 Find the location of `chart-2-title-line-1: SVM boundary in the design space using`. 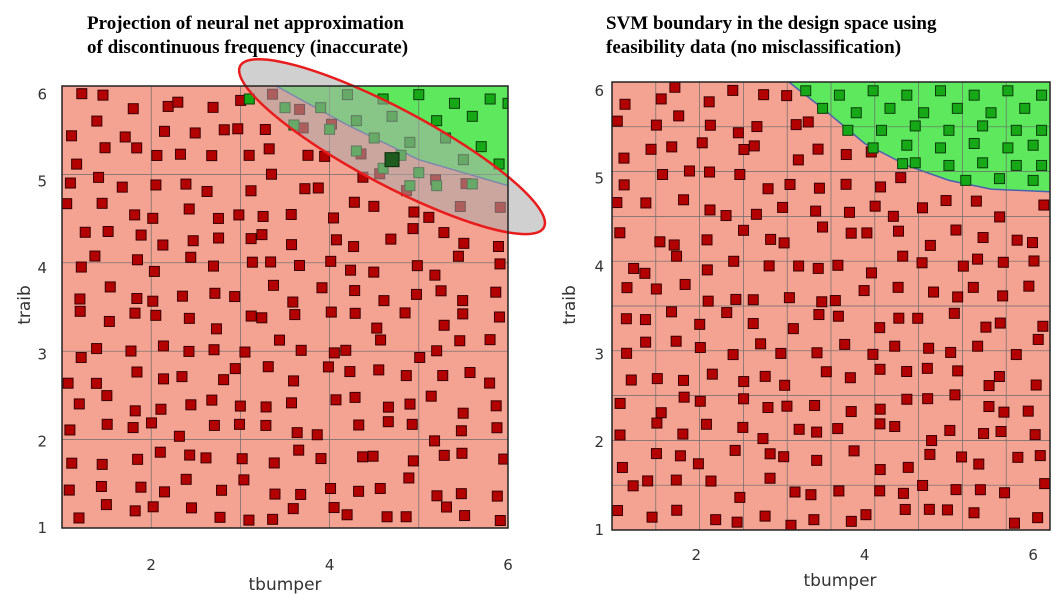

chart-2-title-line-1: SVM boundary in the design space using is located at coordinates (771, 23).